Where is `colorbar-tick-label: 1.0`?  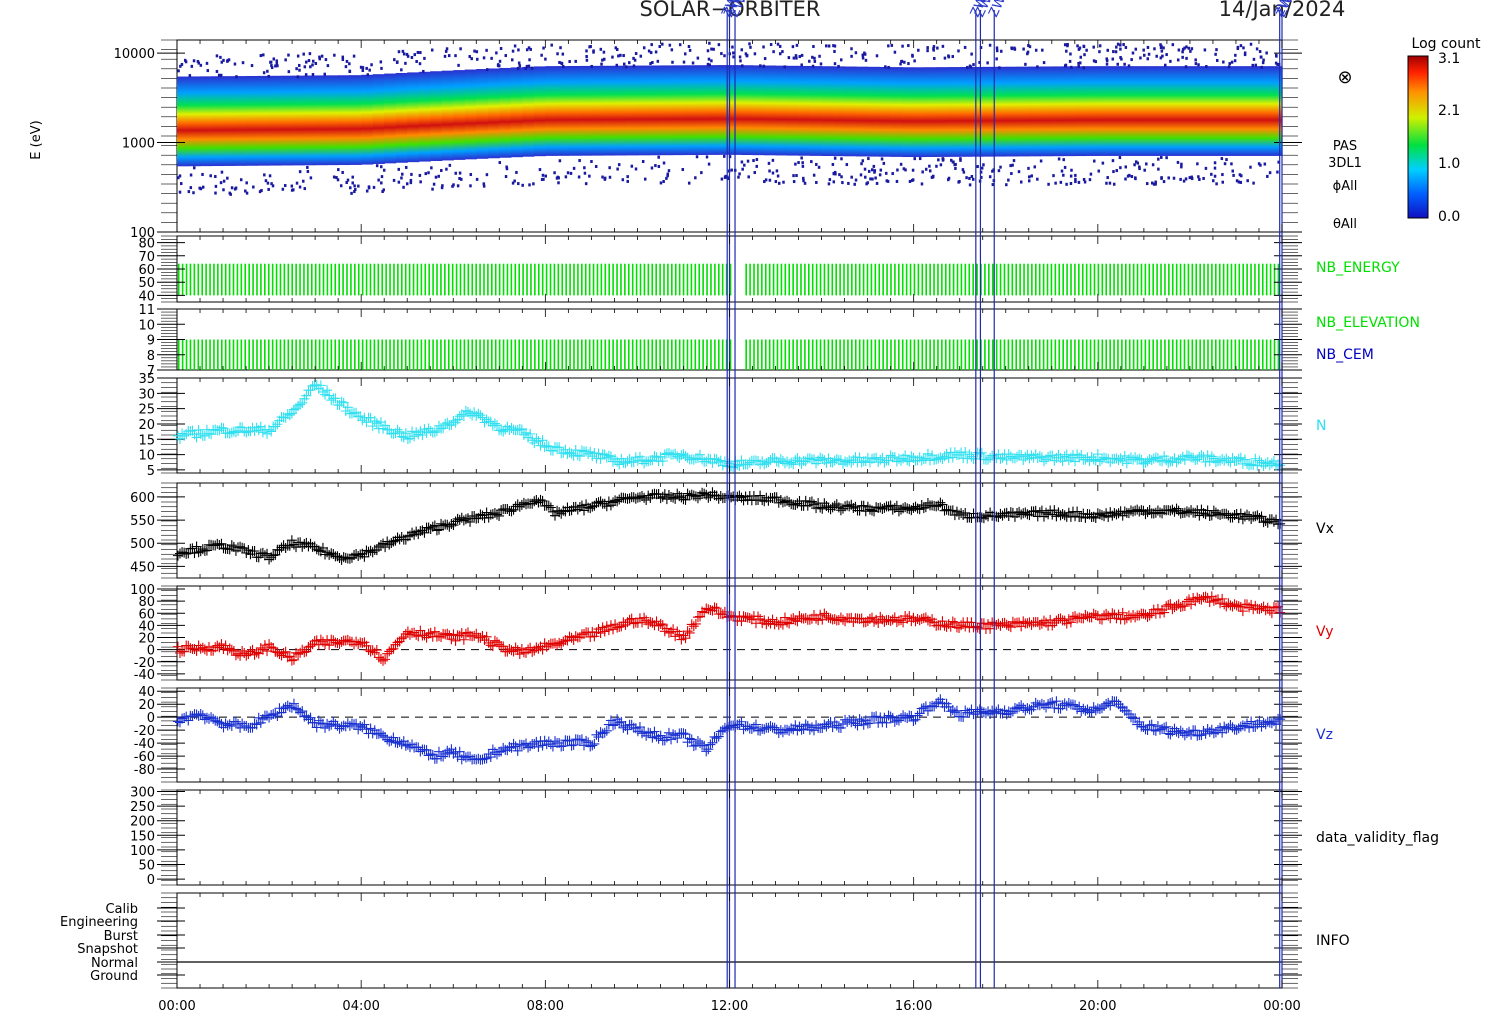
colorbar-tick-label: 1.0 is located at coordinates (1449, 164).